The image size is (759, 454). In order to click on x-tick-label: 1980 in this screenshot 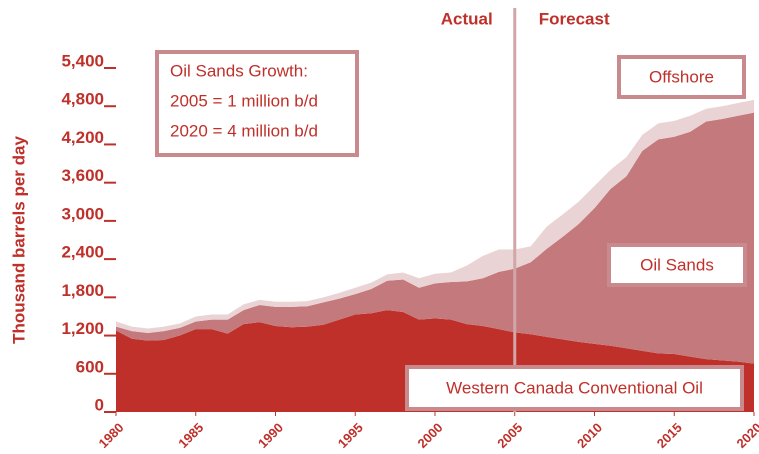, I will do `click(110, 435)`.